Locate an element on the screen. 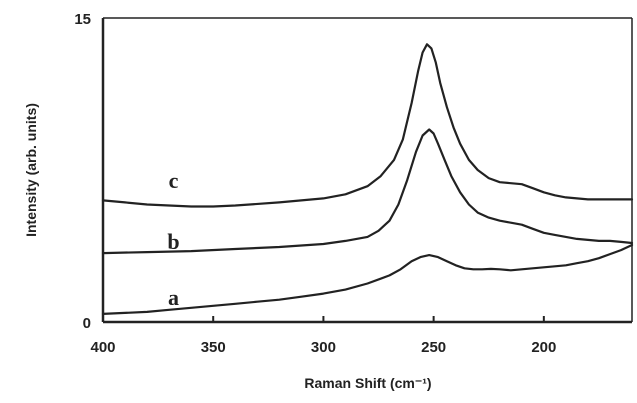 The image size is (637, 403). y-ticks: 0 15 is located at coordinates (82, 171).